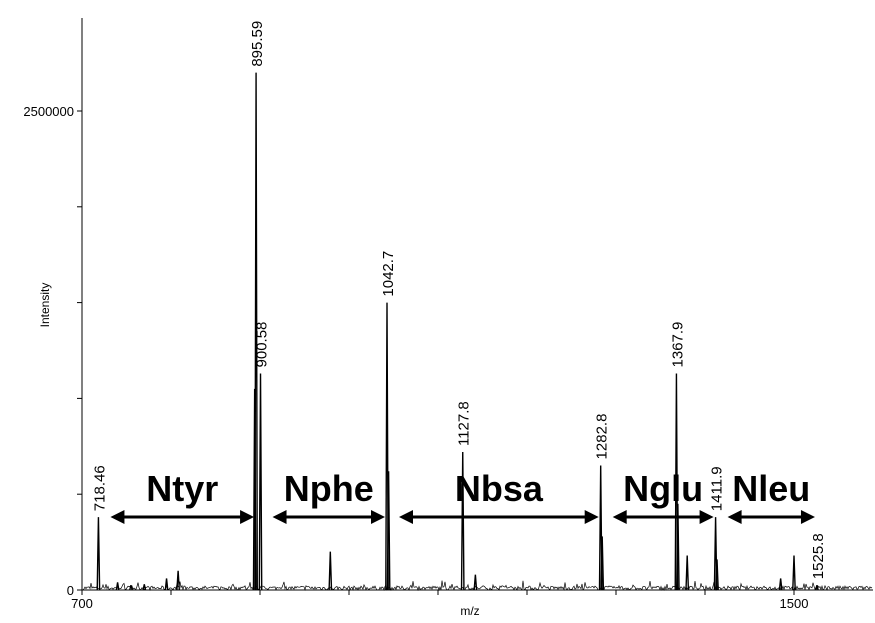  I want to click on x-tick-label: 700, so click(82, 603).